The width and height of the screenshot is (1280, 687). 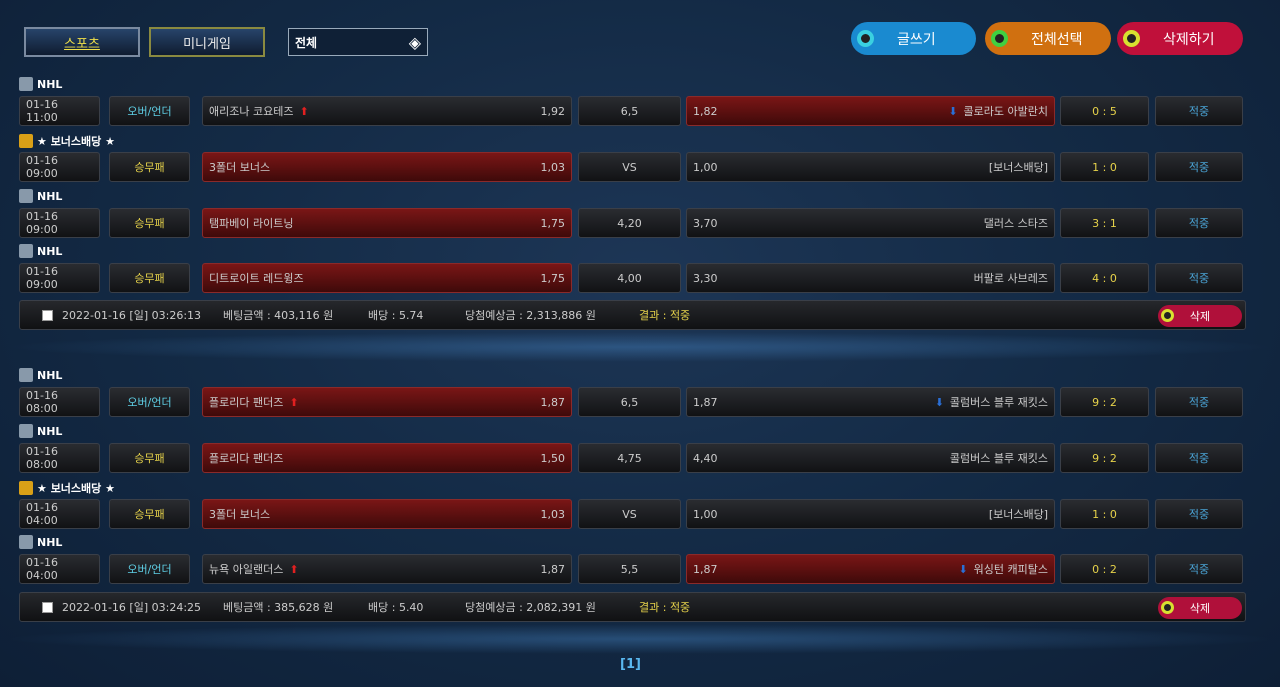 I want to click on write-button: 글쓰기, so click(x=913, y=38).